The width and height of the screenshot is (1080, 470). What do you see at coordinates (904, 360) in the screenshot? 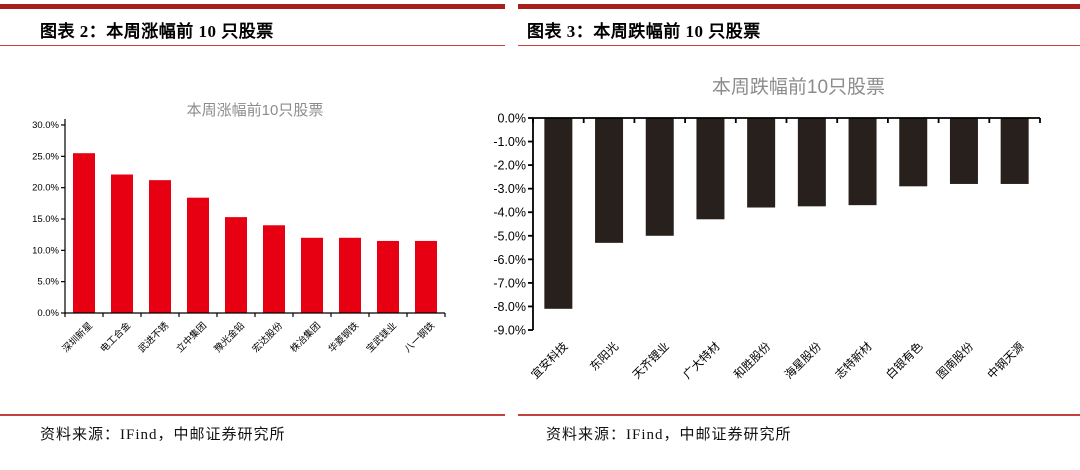
I see `x-category-label: 白银有色` at bounding box center [904, 360].